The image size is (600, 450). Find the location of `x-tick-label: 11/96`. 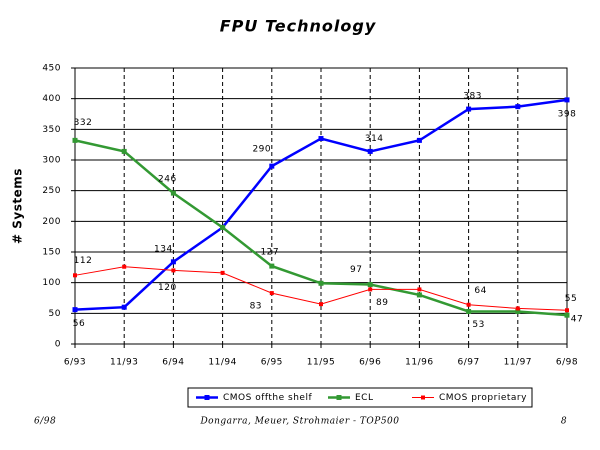

x-tick-label: 11/96 is located at coordinates (419, 363).